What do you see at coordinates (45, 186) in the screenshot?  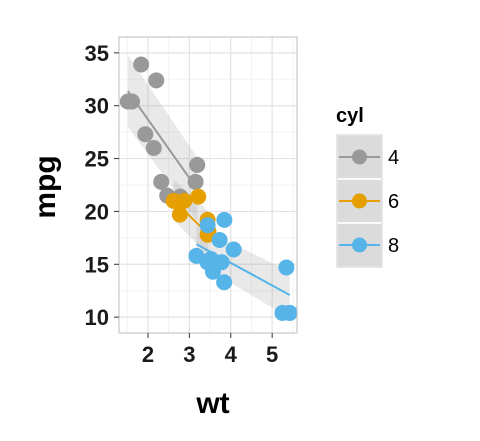 I see `y-axis-title: mpg` at bounding box center [45, 186].